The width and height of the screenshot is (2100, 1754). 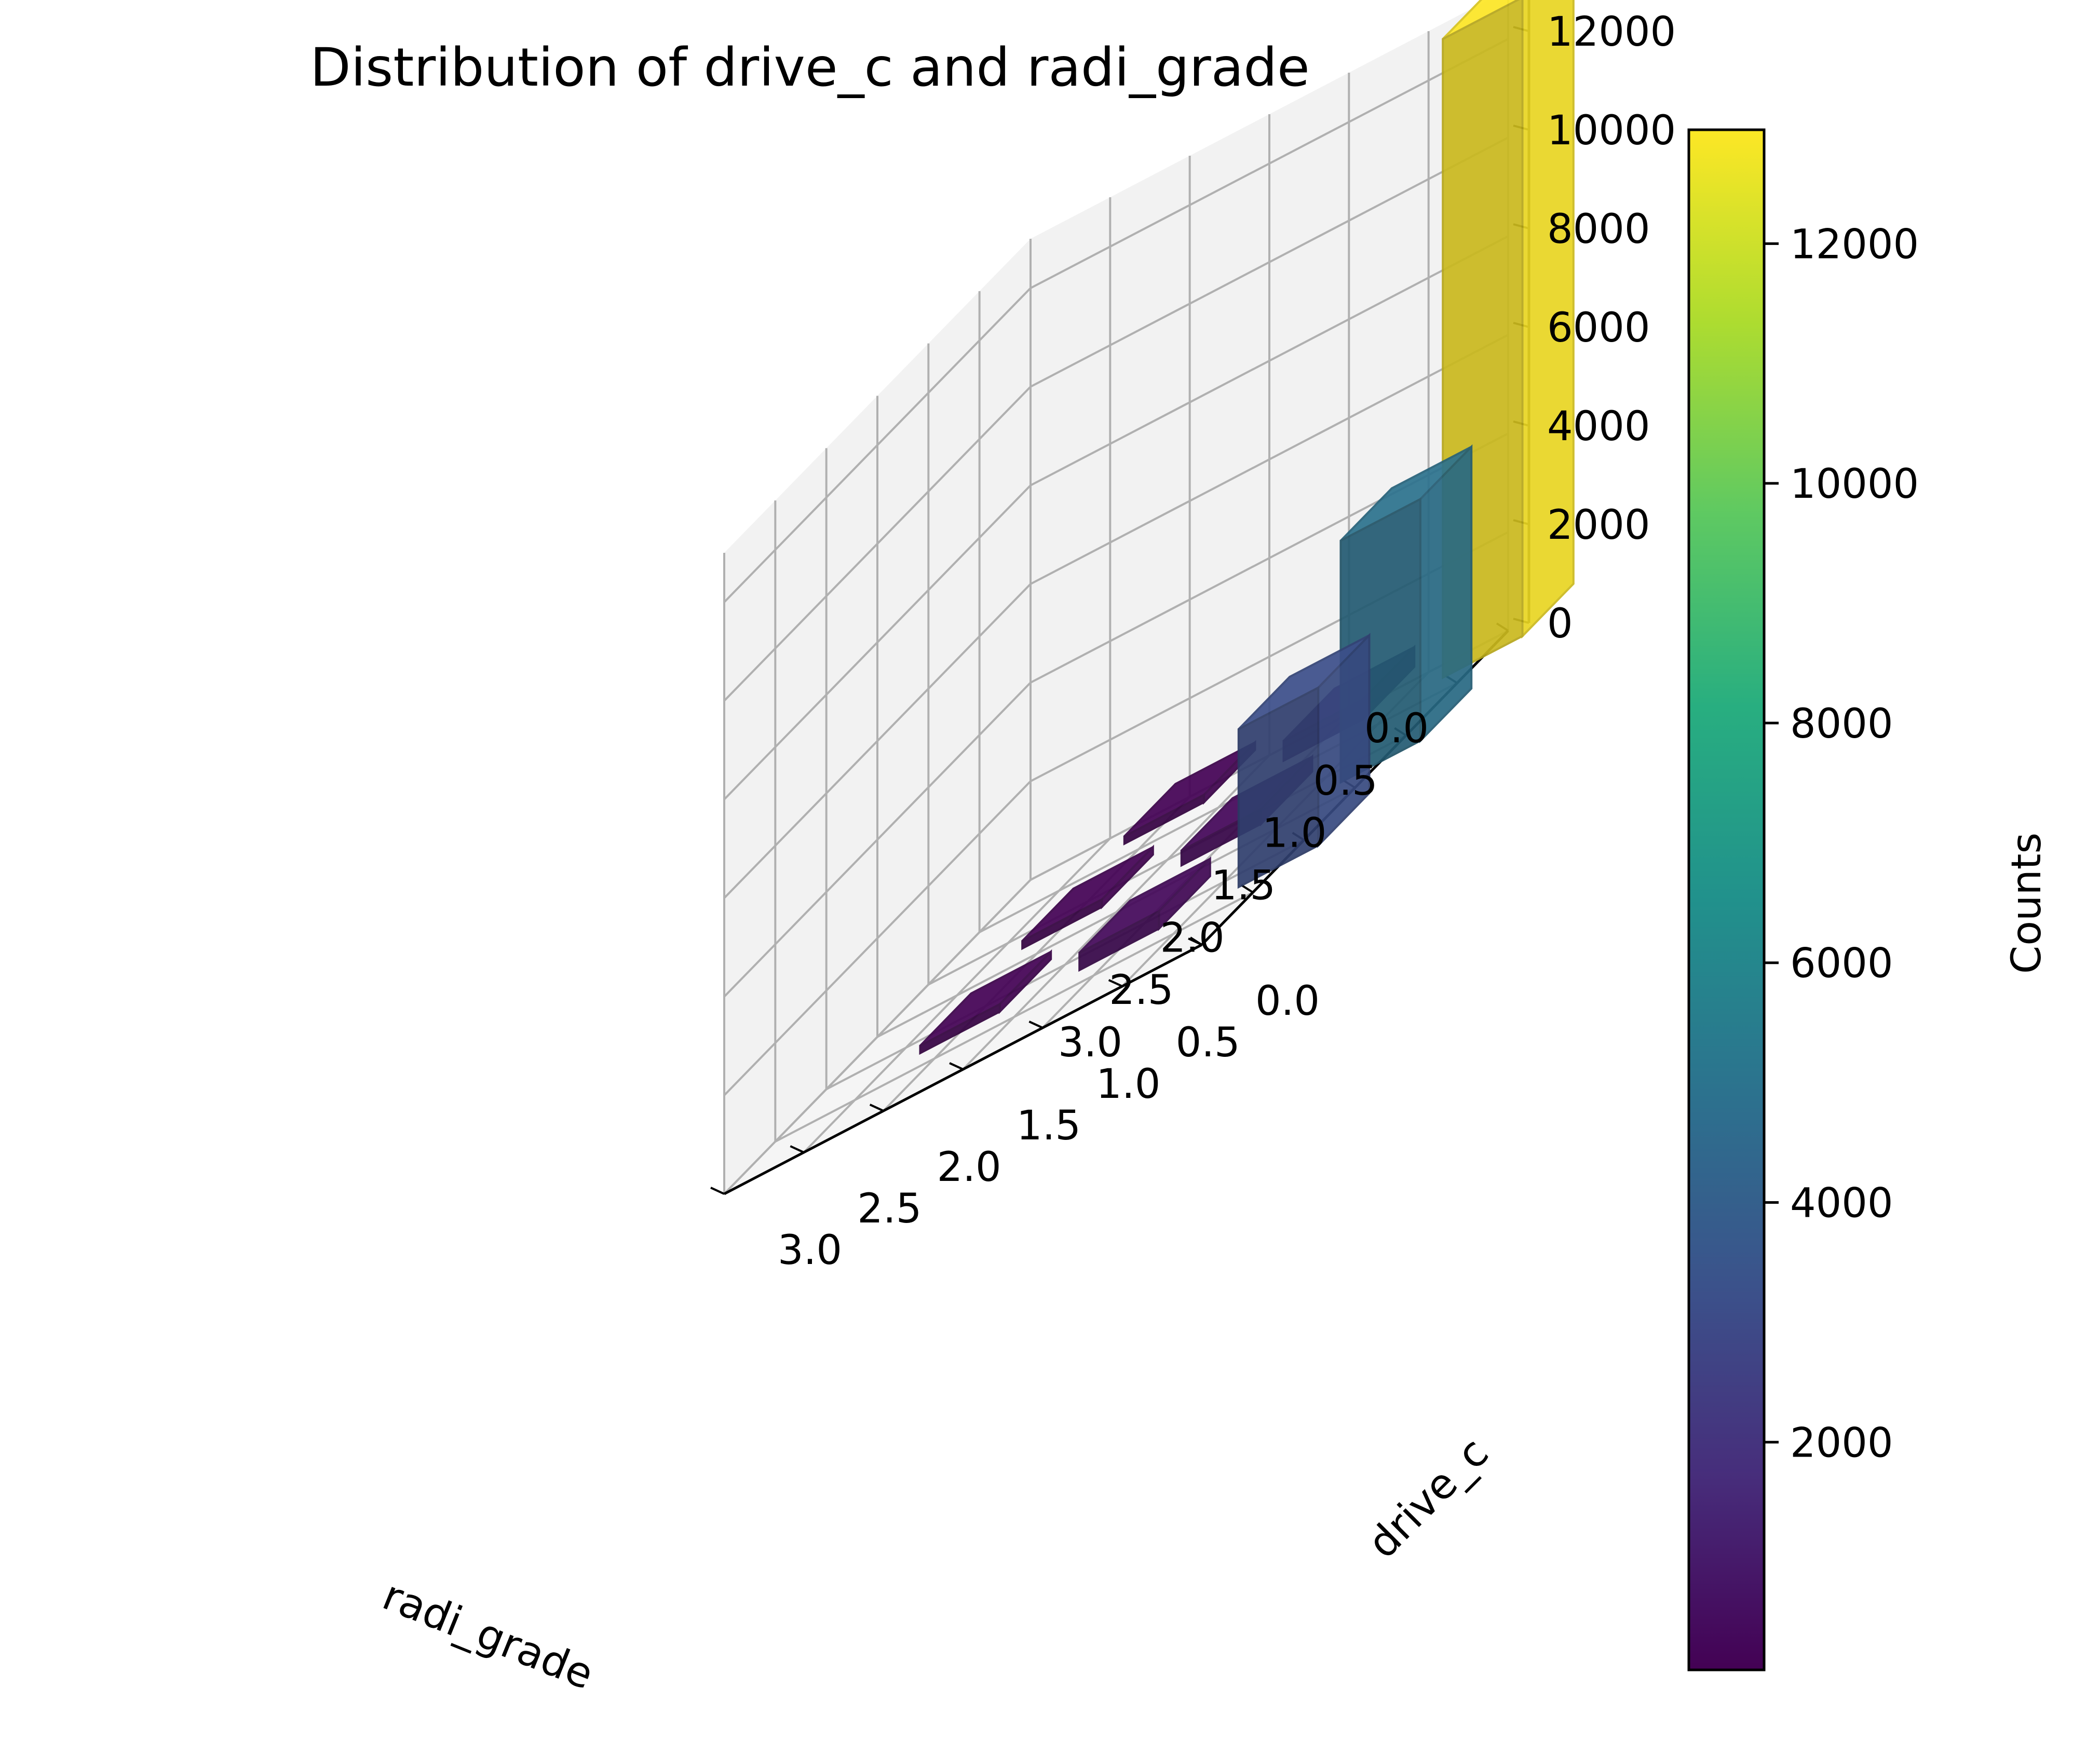 What do you see at coordinates (1396, 728) in the screenshot?
I see `x-tick-label: 0.0` at bounding box center [1396, 728].